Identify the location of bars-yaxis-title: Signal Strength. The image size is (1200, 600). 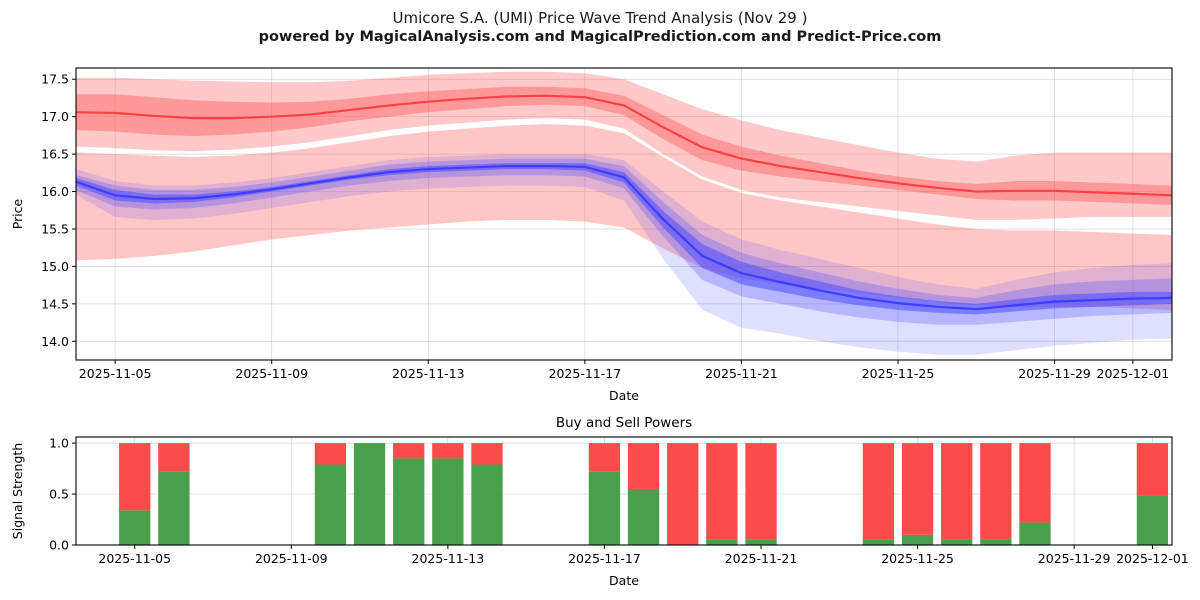
(17, 491).